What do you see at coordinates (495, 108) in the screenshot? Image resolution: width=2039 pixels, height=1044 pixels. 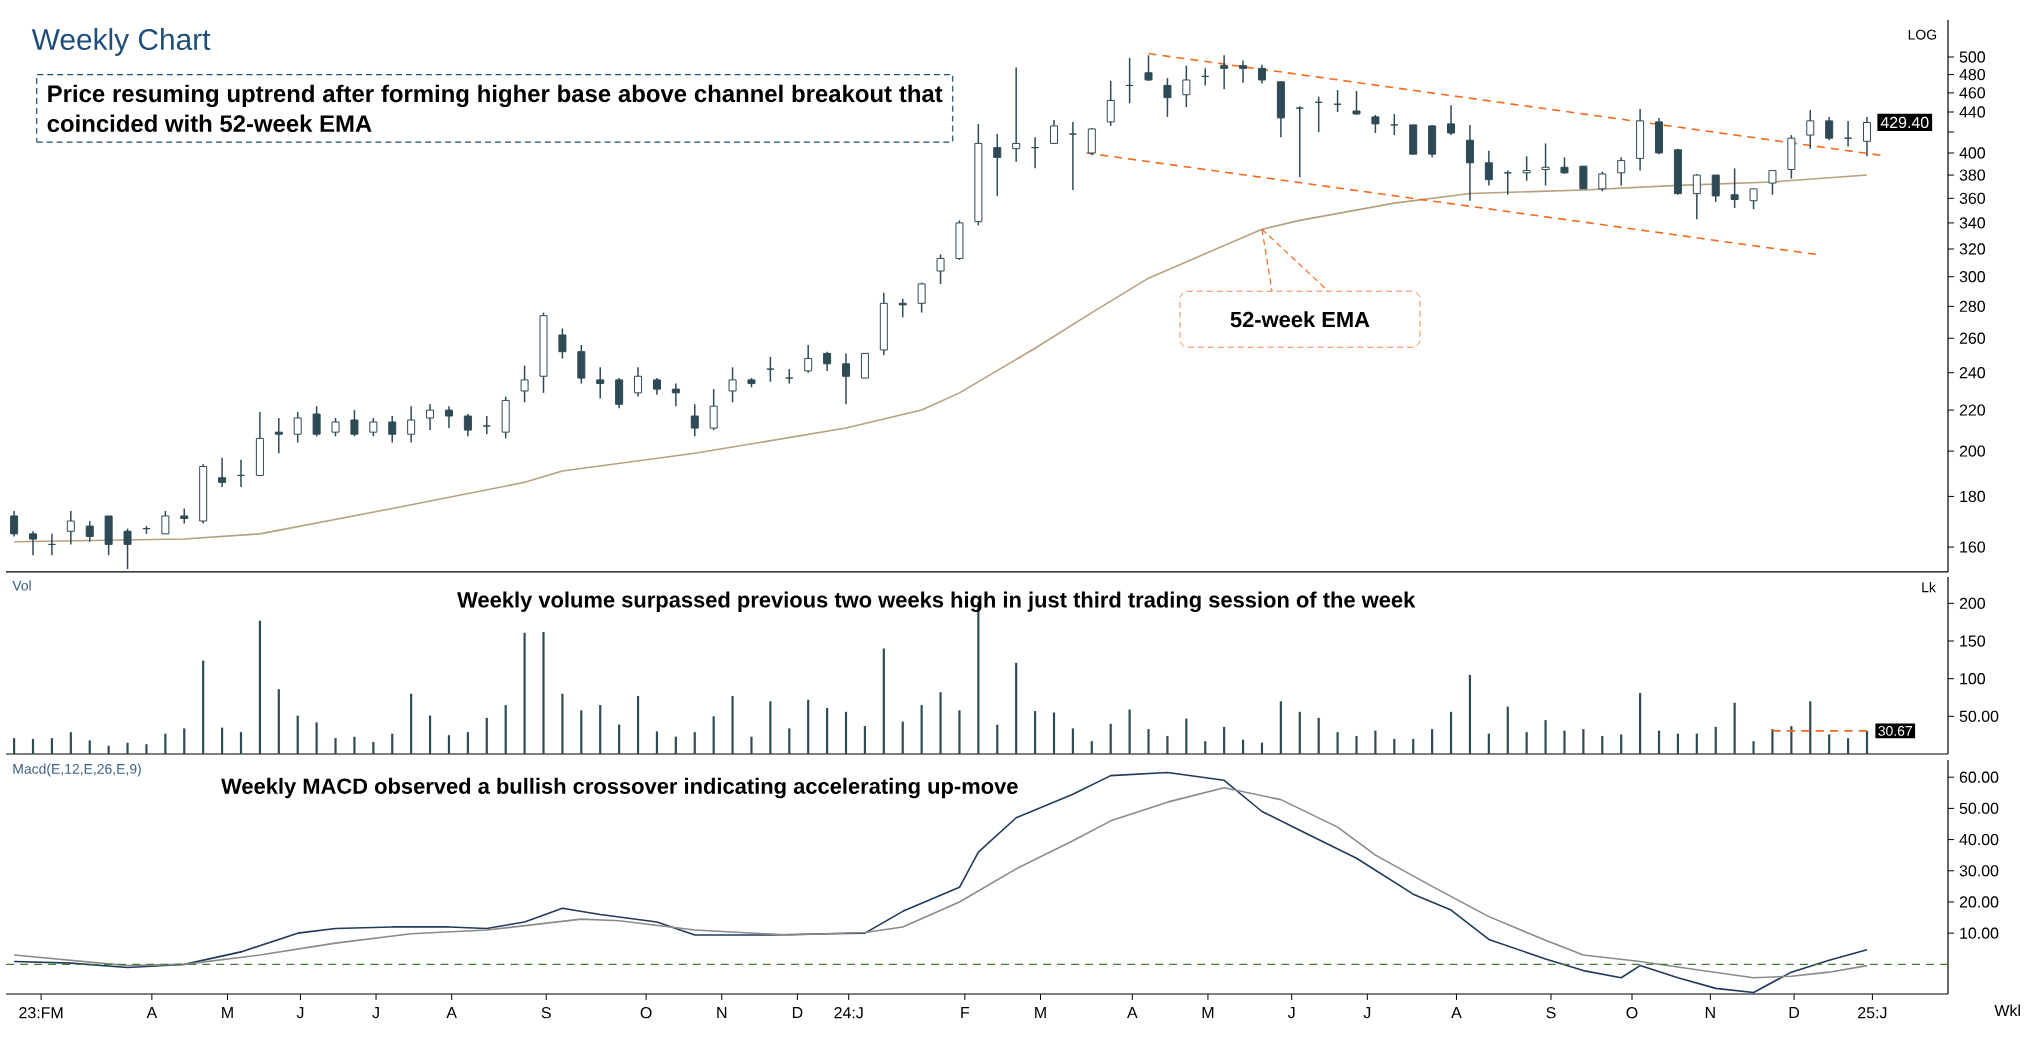 I see `annotation: Price resuming uptrend after forming higher base above channel breakout that coincided with 52-week EMA` at bounding box center [495, 108].